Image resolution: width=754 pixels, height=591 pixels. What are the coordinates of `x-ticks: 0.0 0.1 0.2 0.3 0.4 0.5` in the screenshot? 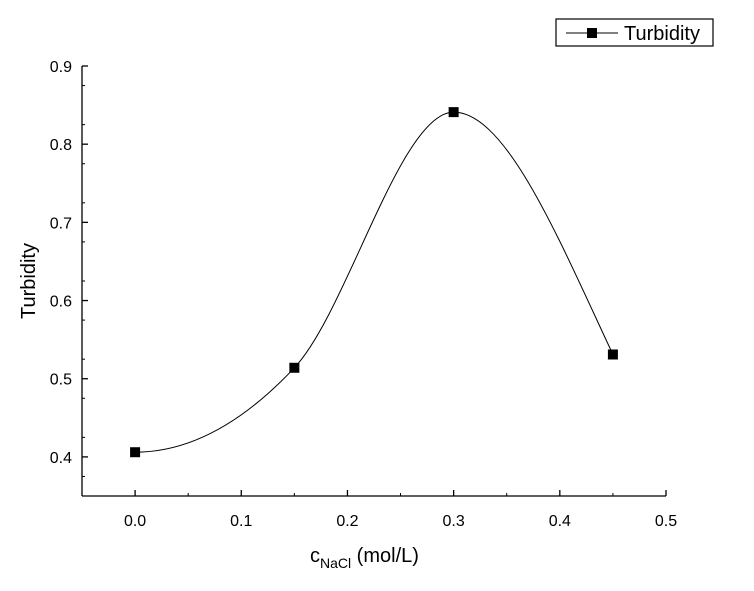 It's located at (379, 510).